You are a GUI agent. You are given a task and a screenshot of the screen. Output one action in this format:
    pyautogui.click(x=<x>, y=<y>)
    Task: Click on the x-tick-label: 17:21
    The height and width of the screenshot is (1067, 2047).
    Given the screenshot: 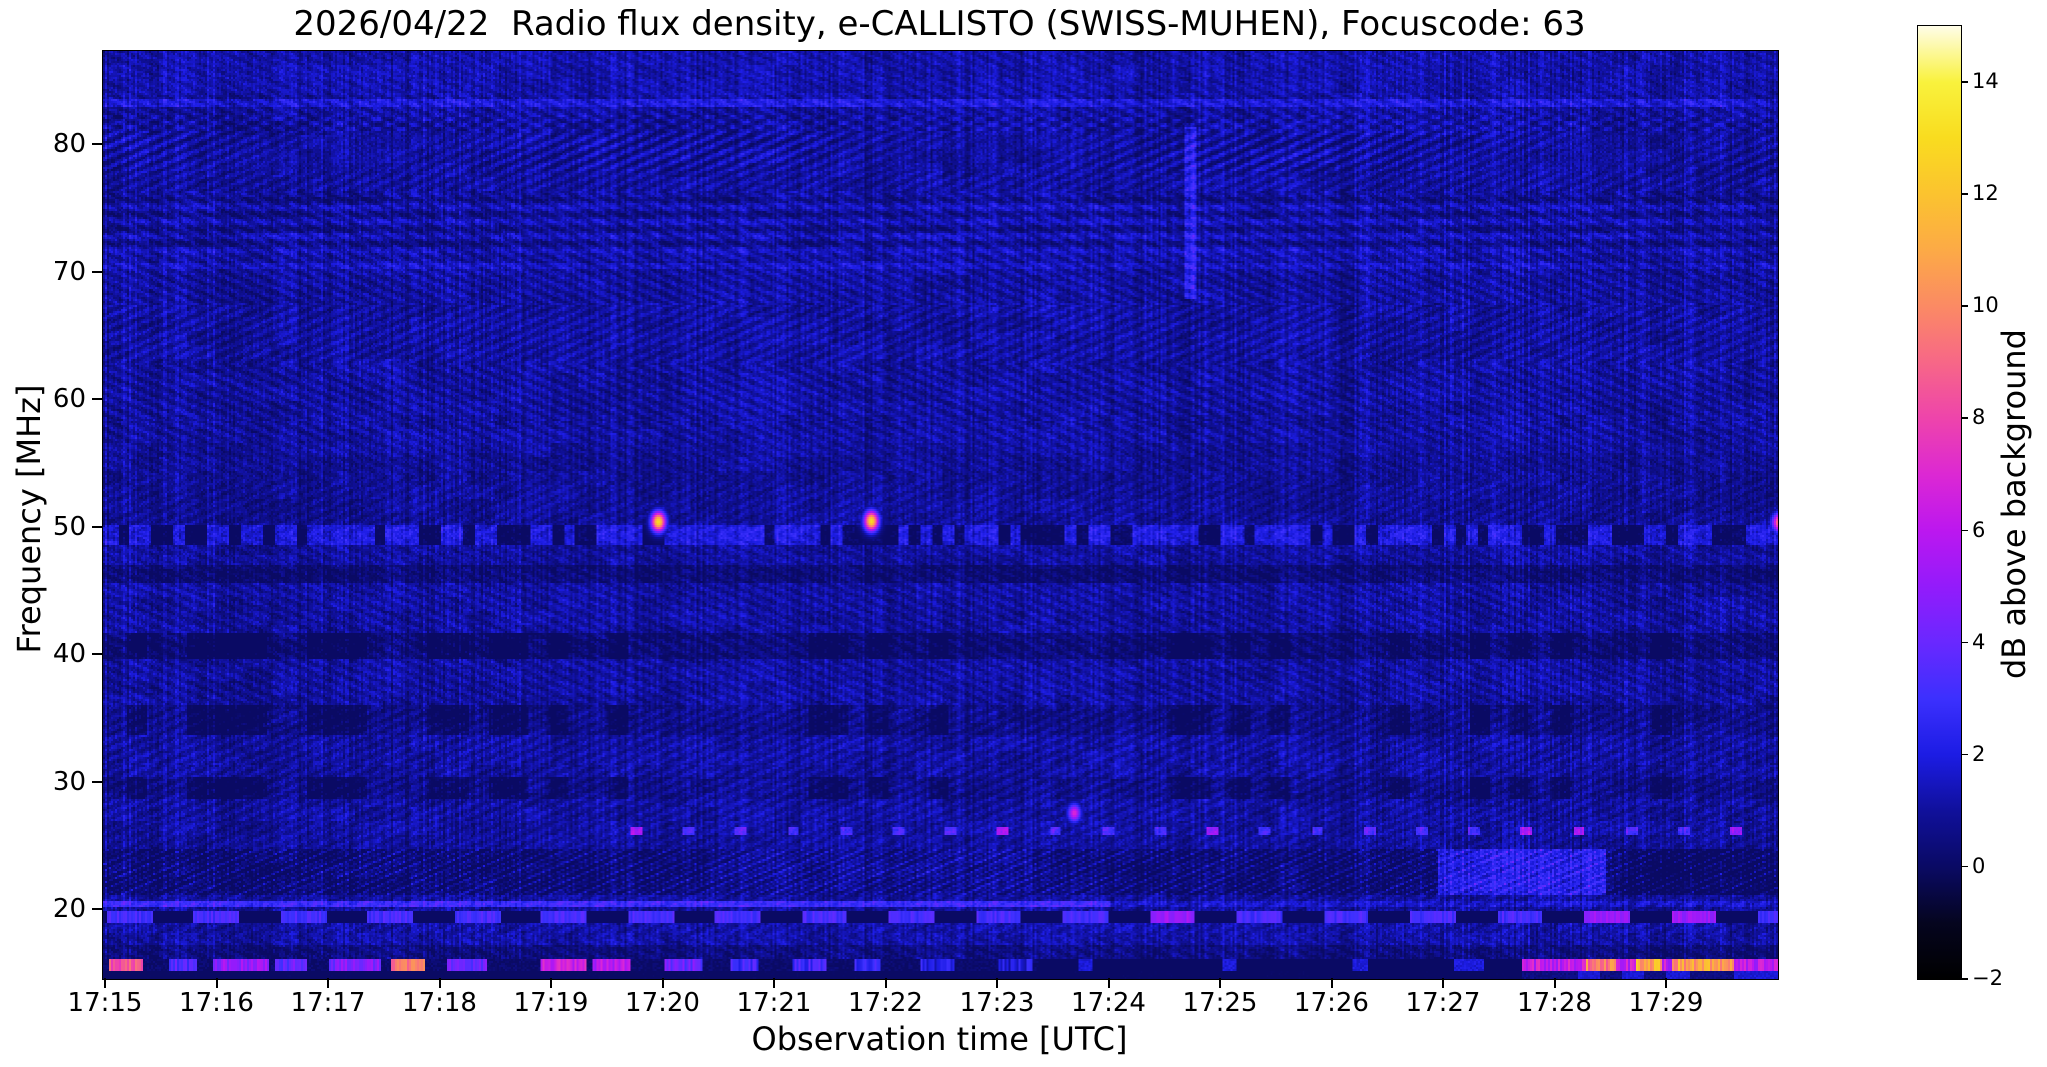 What is the action you would take?
    pyautogui.click(x=774, y=1003)
    